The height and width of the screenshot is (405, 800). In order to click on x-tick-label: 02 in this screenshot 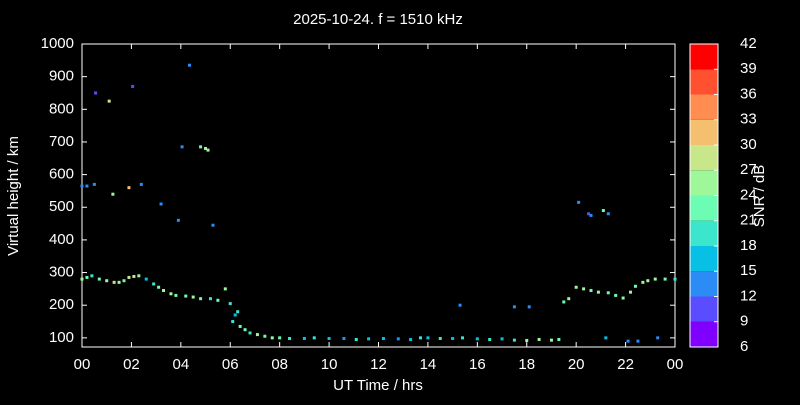, I will do `click(131, 364)`.